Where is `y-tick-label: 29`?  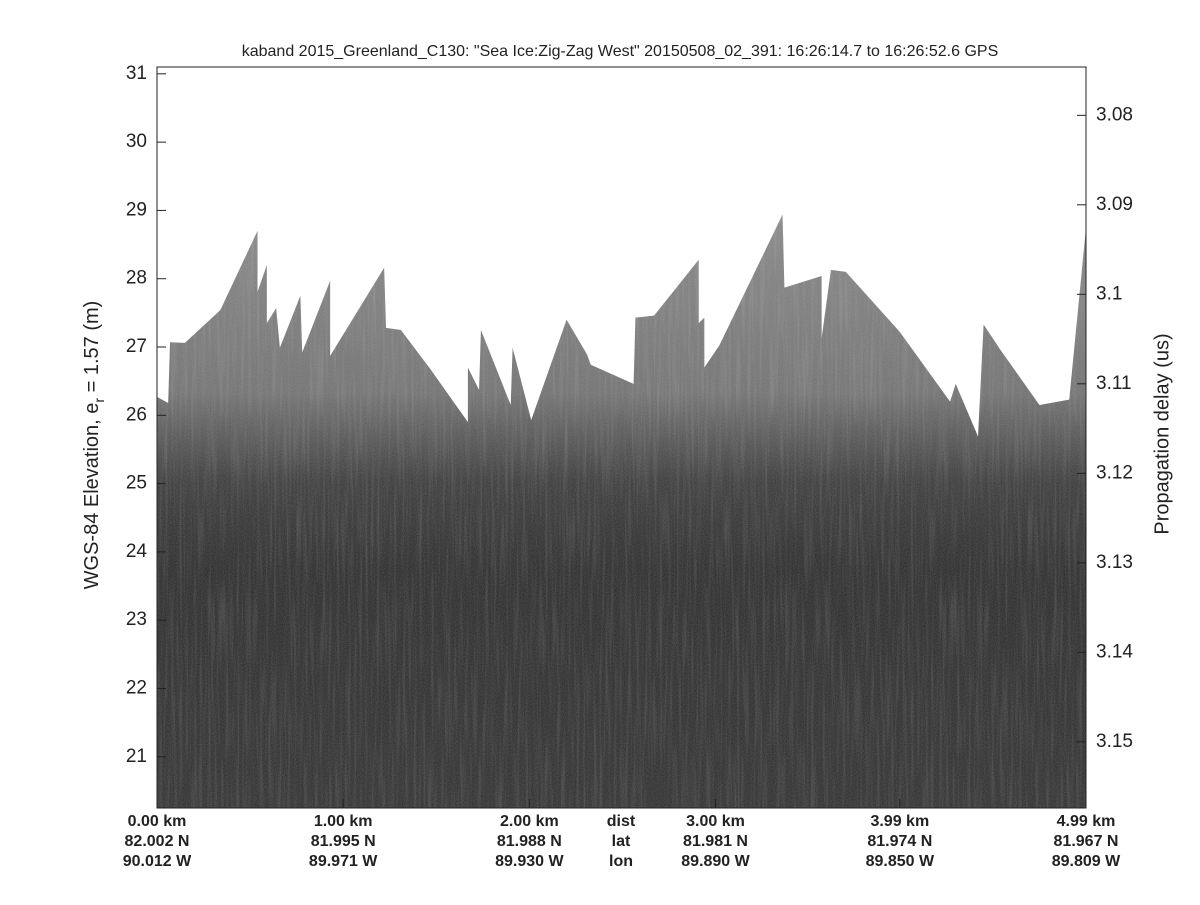
y-tick-label: 29 is located at coordinates (136, 209).